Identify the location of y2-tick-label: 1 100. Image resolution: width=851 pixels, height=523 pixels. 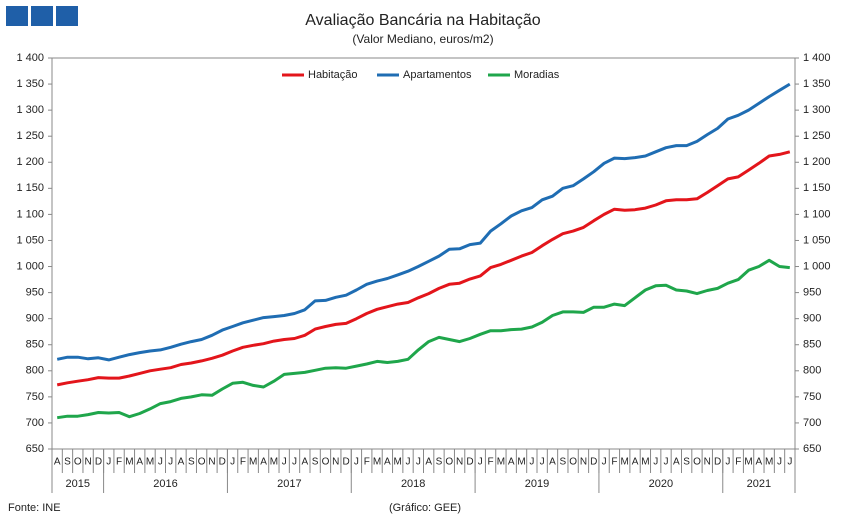
(817, 214).